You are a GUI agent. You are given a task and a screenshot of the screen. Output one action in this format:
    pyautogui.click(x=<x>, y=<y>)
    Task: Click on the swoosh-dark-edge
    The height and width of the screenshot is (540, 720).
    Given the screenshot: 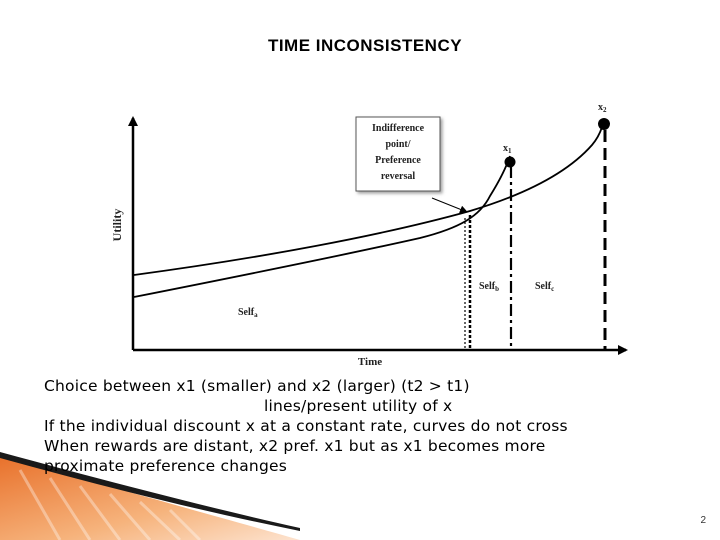 What is the action you would take?
    pyautogui.click(x=150, y=491)
    